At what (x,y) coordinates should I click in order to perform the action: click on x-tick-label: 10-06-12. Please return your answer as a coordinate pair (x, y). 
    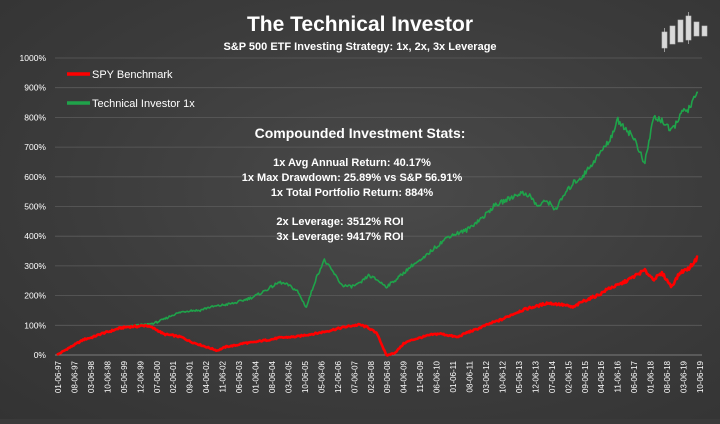
    Looking at the image, I should click on (502, 376).